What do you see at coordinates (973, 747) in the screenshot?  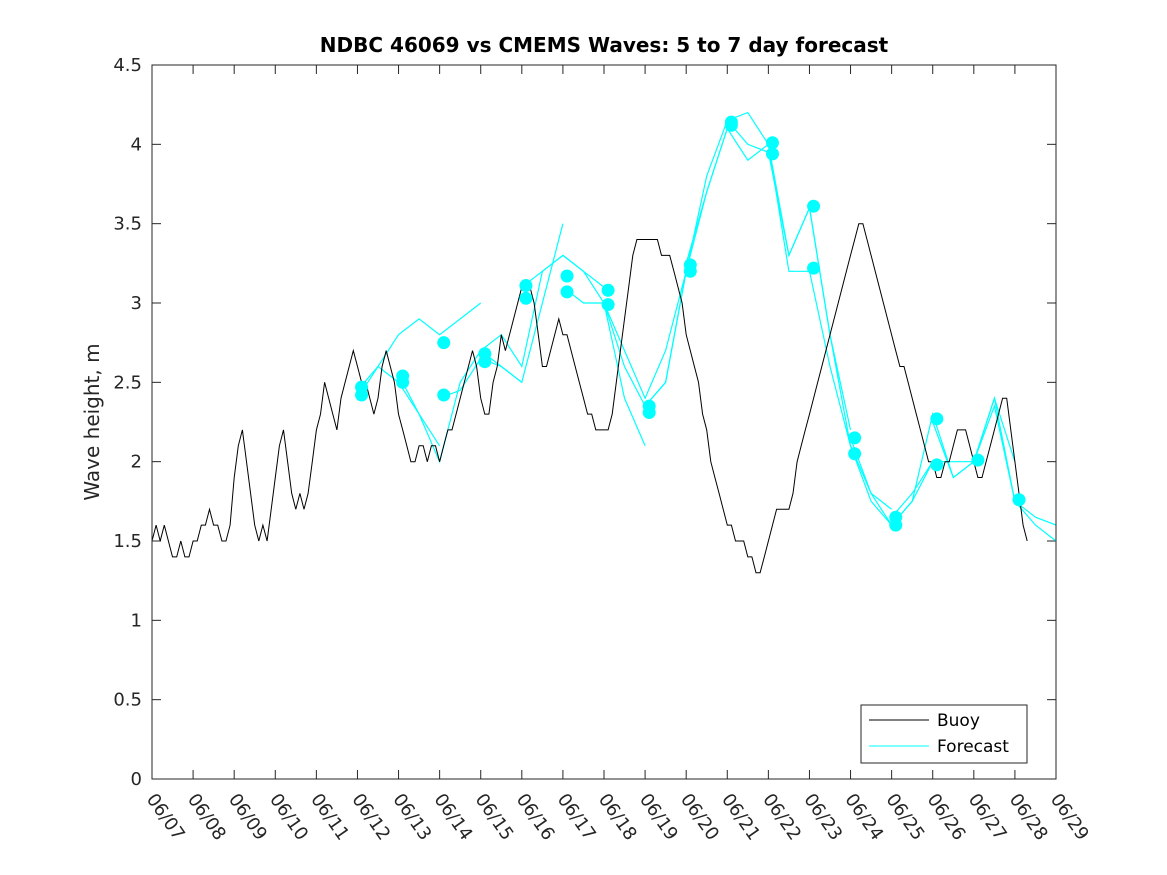 I see `legend-forecast-label: Forecast` at bounding box center [973, 747].